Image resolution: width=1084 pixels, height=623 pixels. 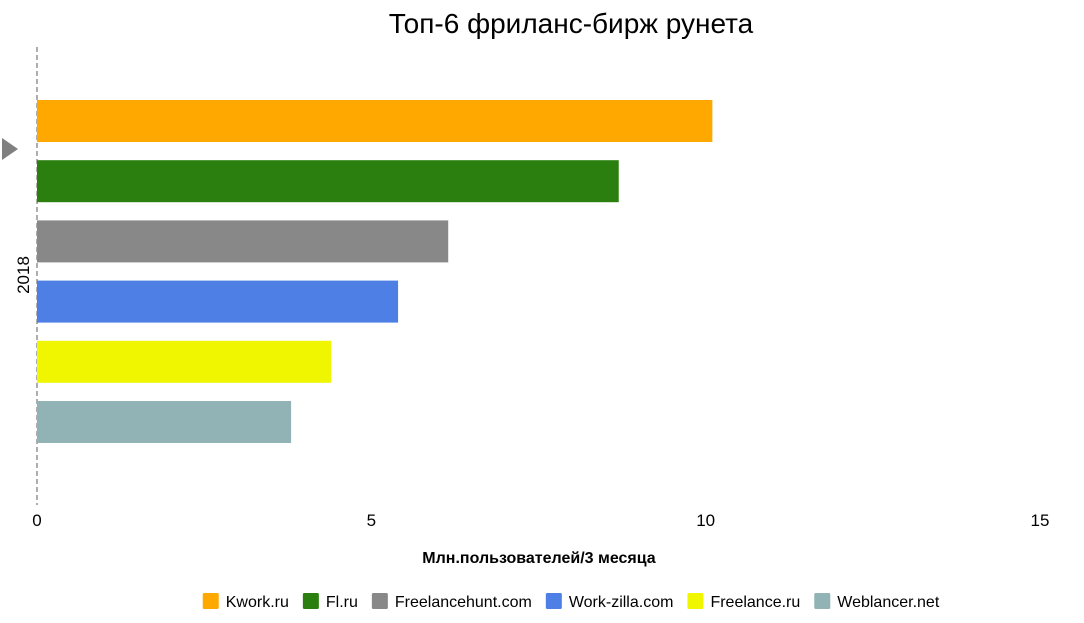 I want to click on legend-item: Freelancehunt.com, so click(x=451, y=602).